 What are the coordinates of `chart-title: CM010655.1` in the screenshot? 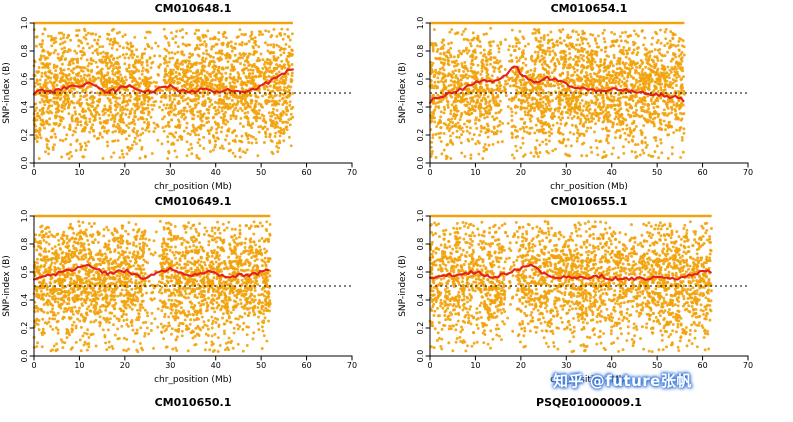 It's located at (589, 201).